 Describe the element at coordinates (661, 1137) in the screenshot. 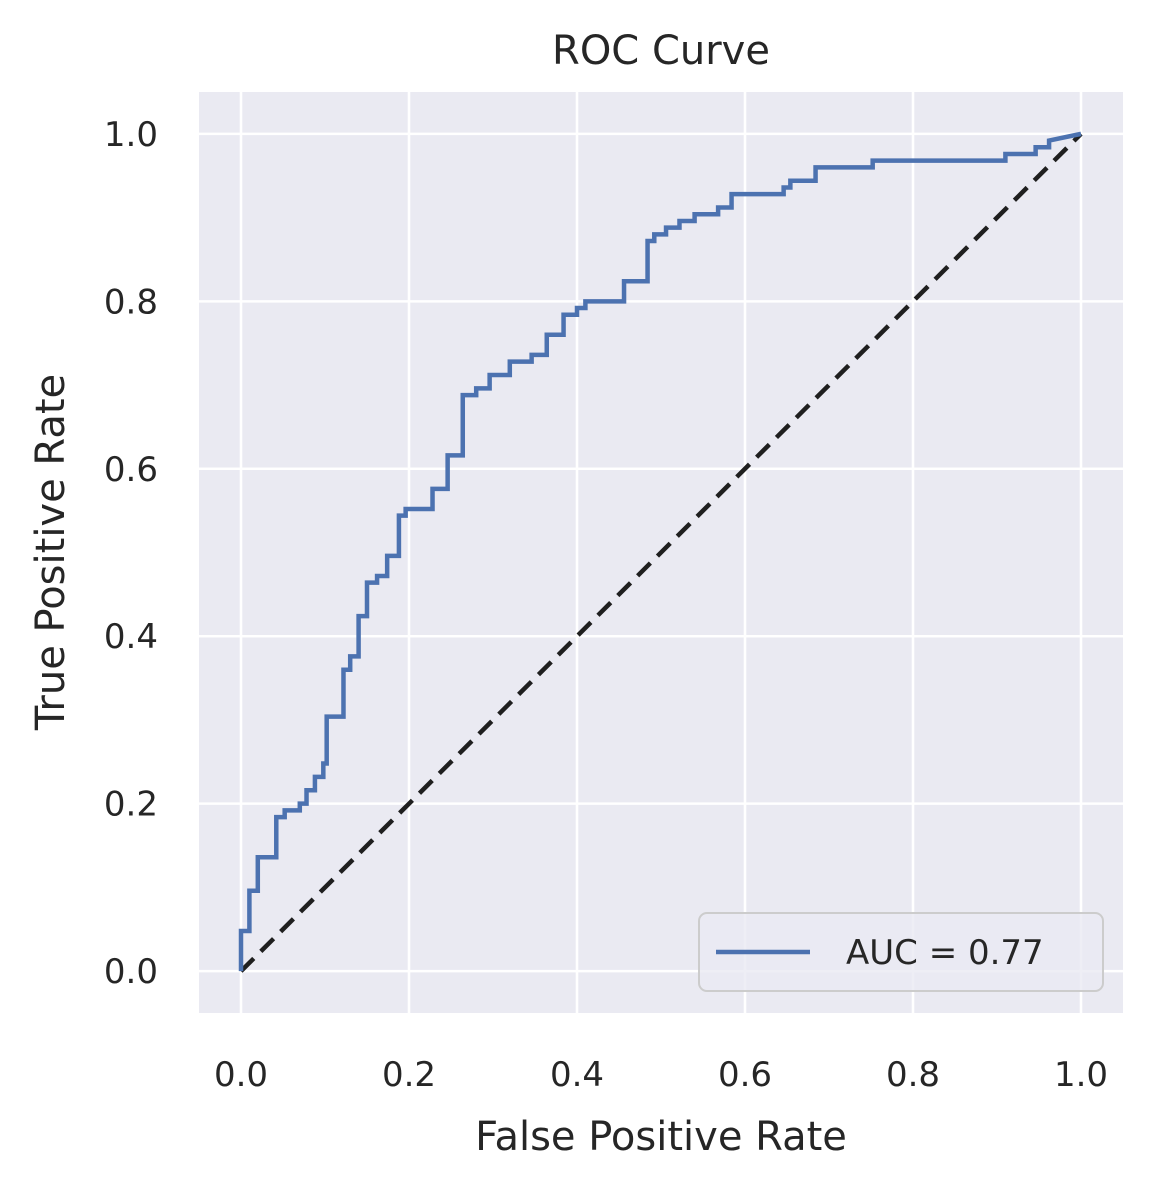

I see `x-axis-label: False Positive Rate` at that location.